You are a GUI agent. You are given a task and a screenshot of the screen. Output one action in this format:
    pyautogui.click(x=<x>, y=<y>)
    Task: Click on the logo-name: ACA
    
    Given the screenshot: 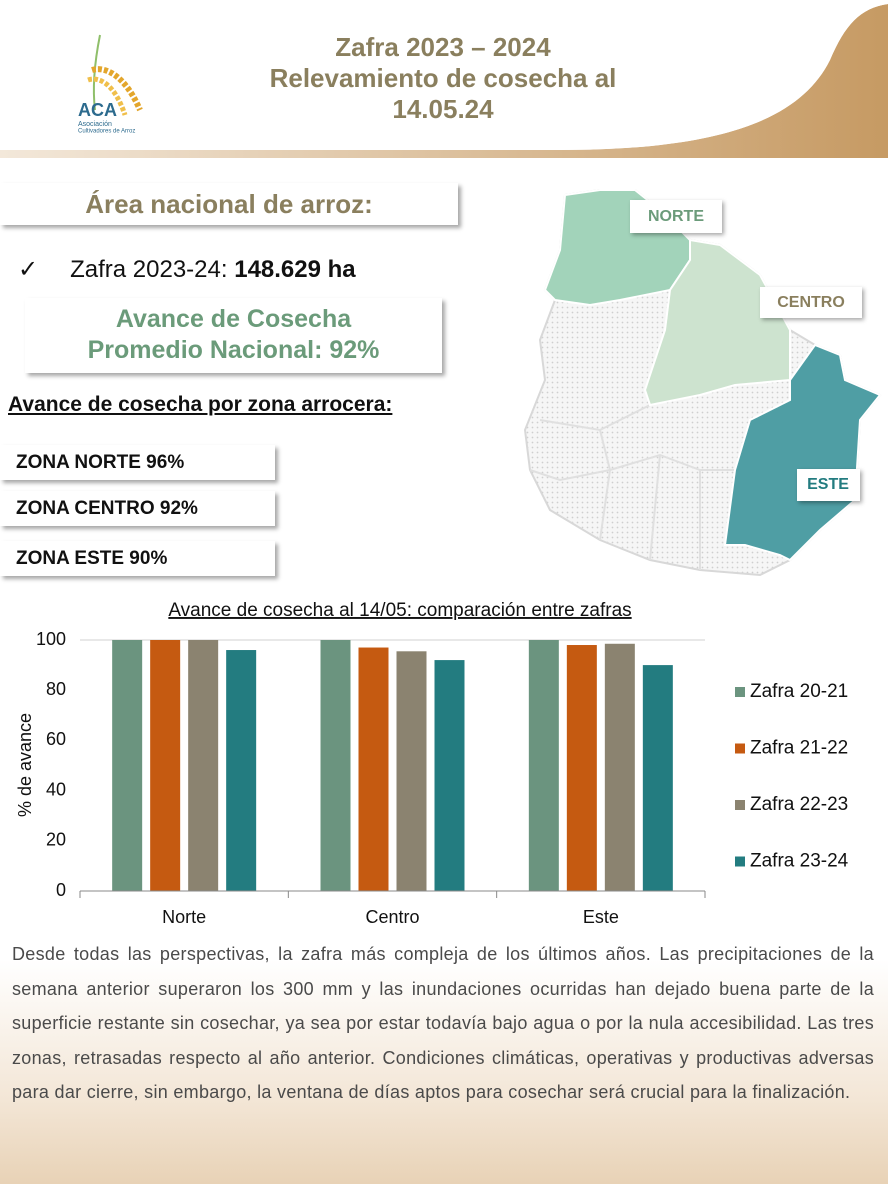 What is the action you would take?
    pyautogui.click(x=97, y=110)
    